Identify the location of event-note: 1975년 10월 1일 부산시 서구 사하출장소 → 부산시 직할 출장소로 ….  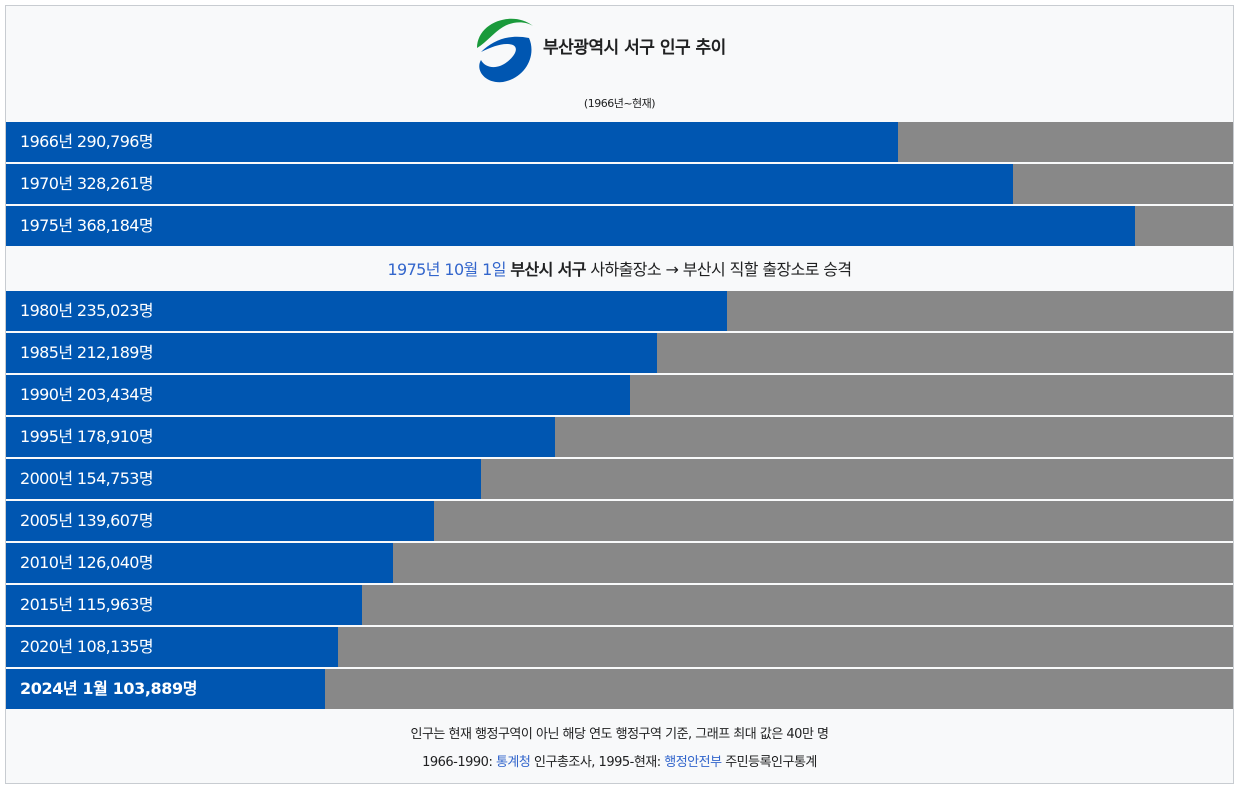
(619, 270).